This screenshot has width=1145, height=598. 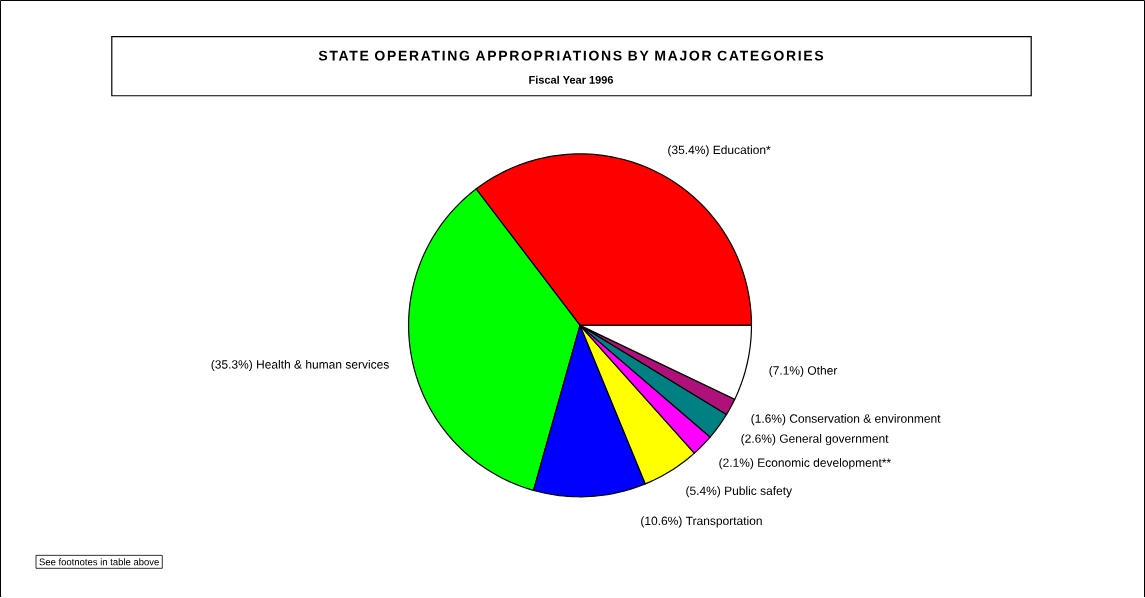 I want to click on chart-subtitle: Fiscal Year 1996, so click(x=571, y=79).